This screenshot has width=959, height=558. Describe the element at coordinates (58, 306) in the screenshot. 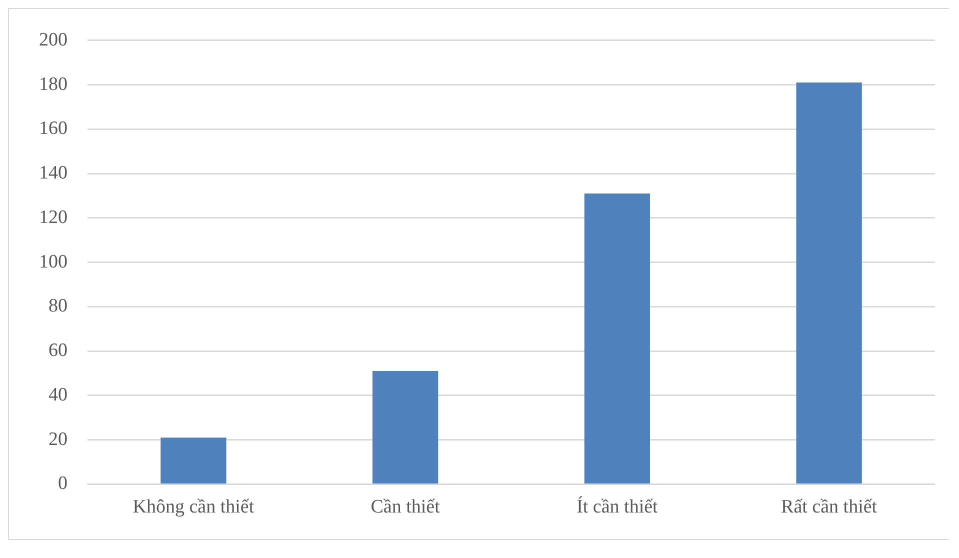

I see `y-tick-label: 80` at that location.